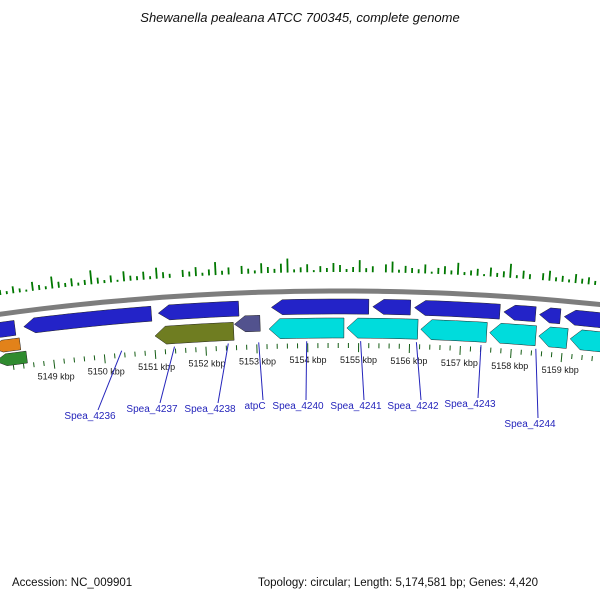  What do you see at coordinates (459, 363) in the screenshot?
I see `ruler-label: 5157 kbp` at bounding box center [459, 363].